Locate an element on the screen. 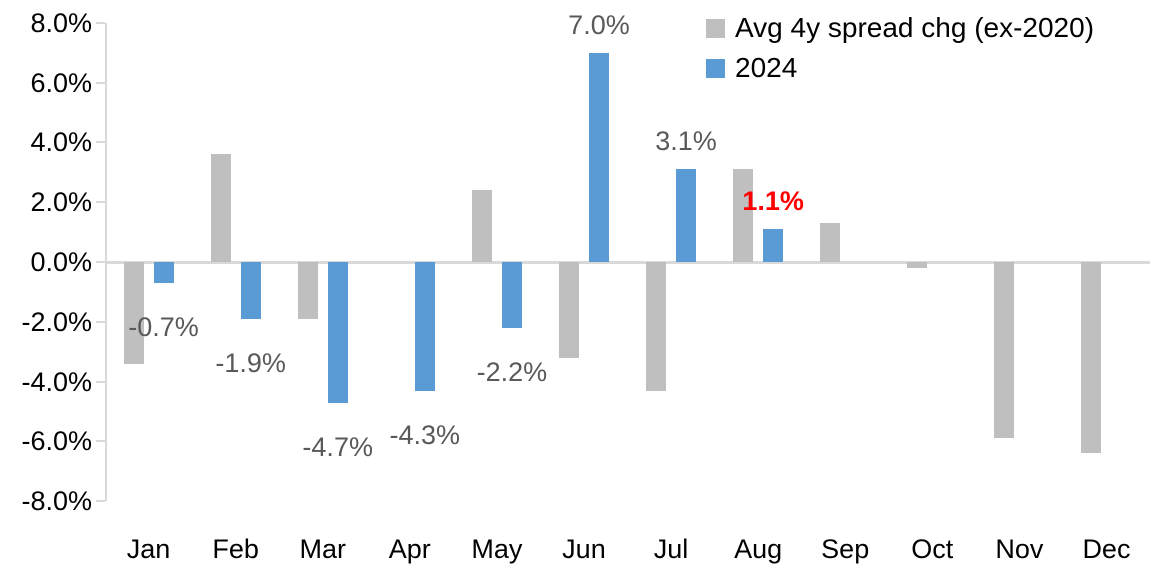 This screenshot has height=570, width=1152. y-tick-label: 0.0% is located at coordinates (61, 262).